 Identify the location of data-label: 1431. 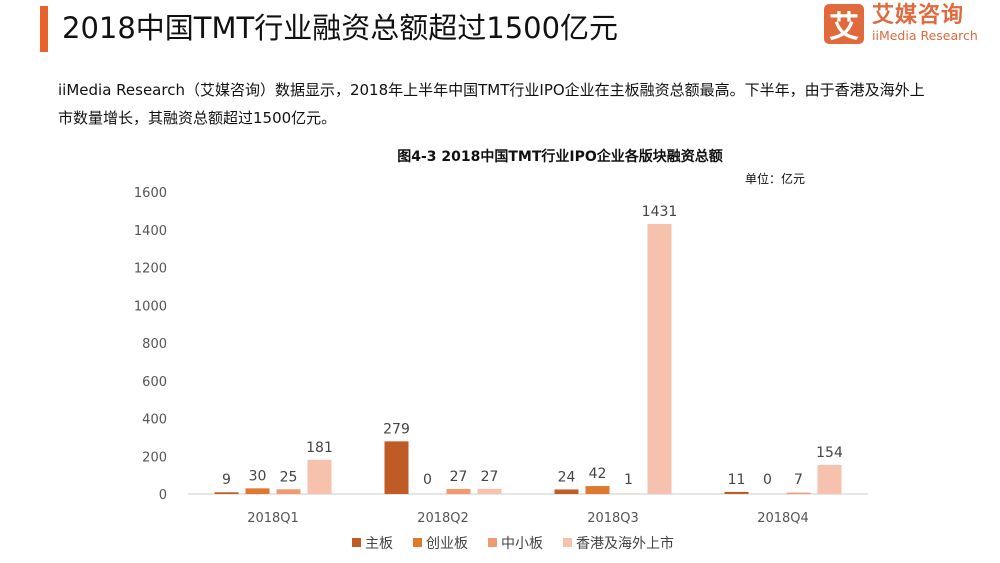
(660, 212).